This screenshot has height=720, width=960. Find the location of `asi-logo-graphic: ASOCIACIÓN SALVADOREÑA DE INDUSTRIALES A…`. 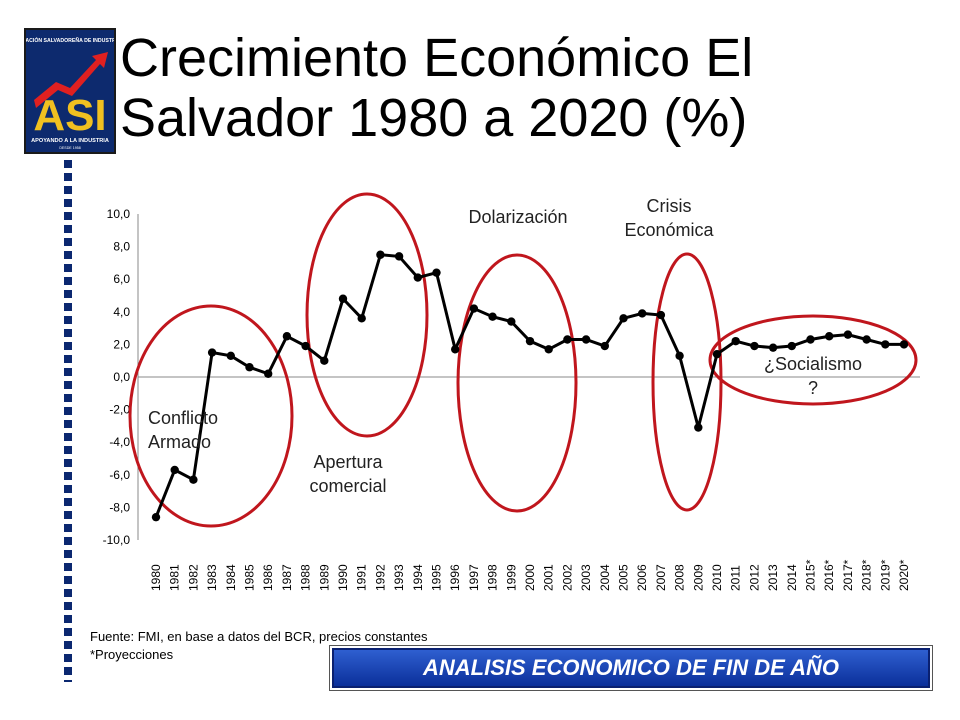

asi-logo-graphic: ASOCIACIÓN SALVADOREÑA DE INDUSTRIALES A… is located at coordinates (70, 91).